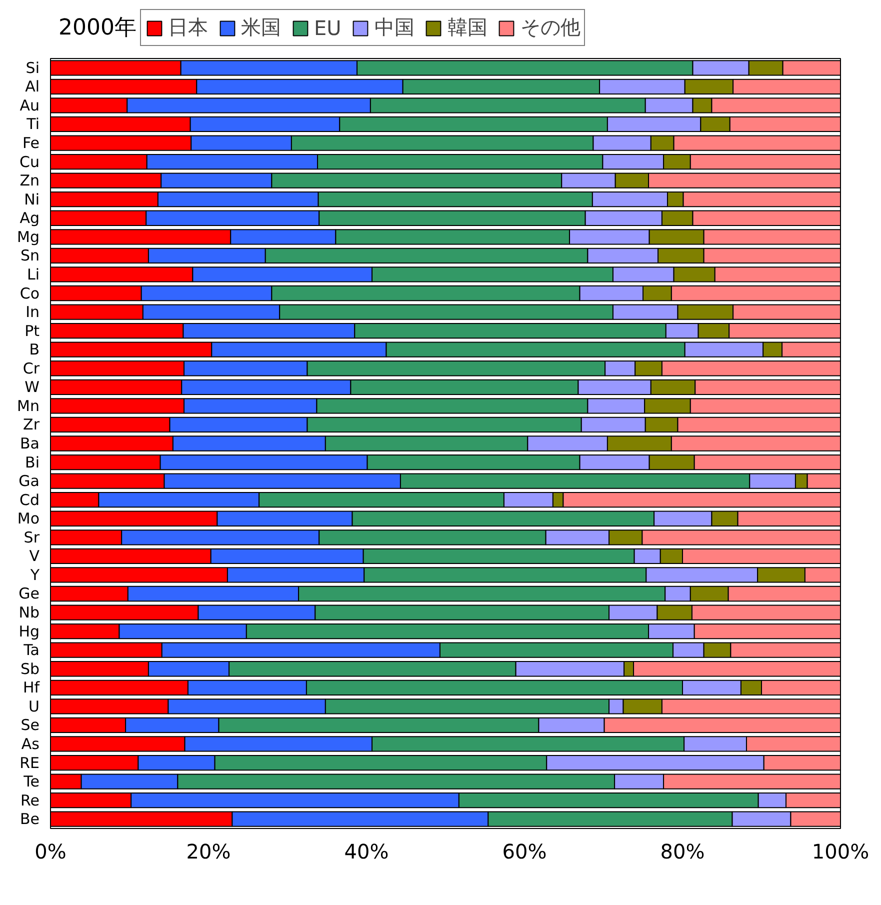  I want to click on x-tick-label: 60%, so click(524, 852).